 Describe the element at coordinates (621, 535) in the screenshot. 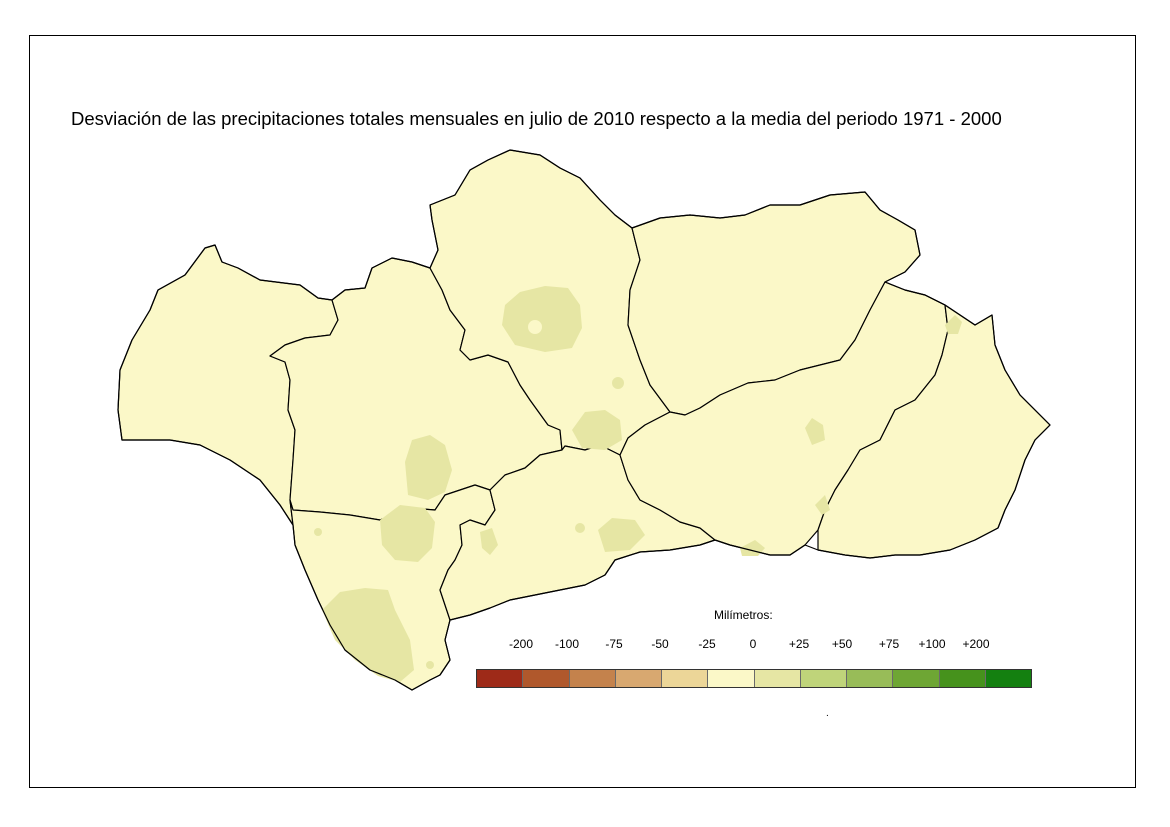

I see `patch-malaga-center` at that location.